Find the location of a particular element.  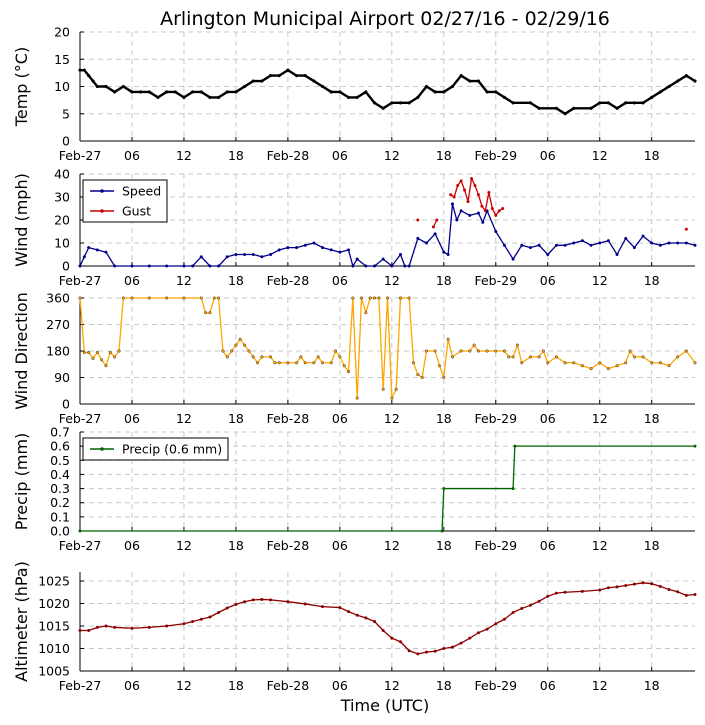

y-axis-label: Precip (mm) is located at coordinates (21, 482).